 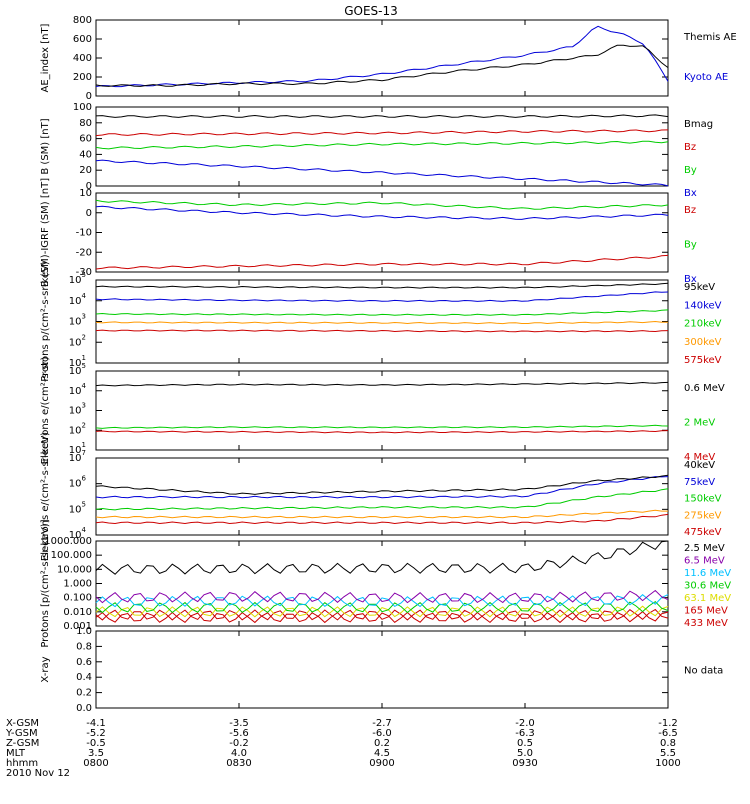 I want to click on ytick-label-electrons2: 10⁵, so click(x=77, y=507).